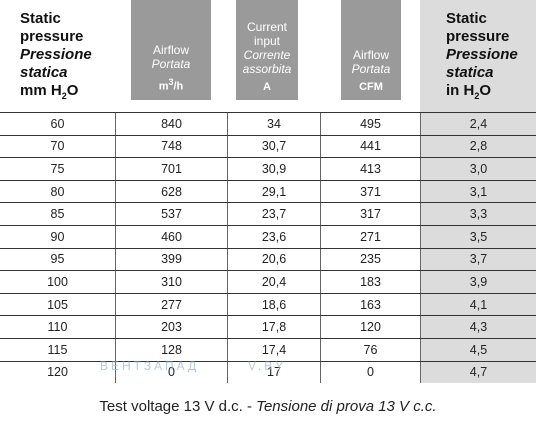 This screenshot has width=536, height=432. I want to click on table-cell: 4,5, so click(478, 349).